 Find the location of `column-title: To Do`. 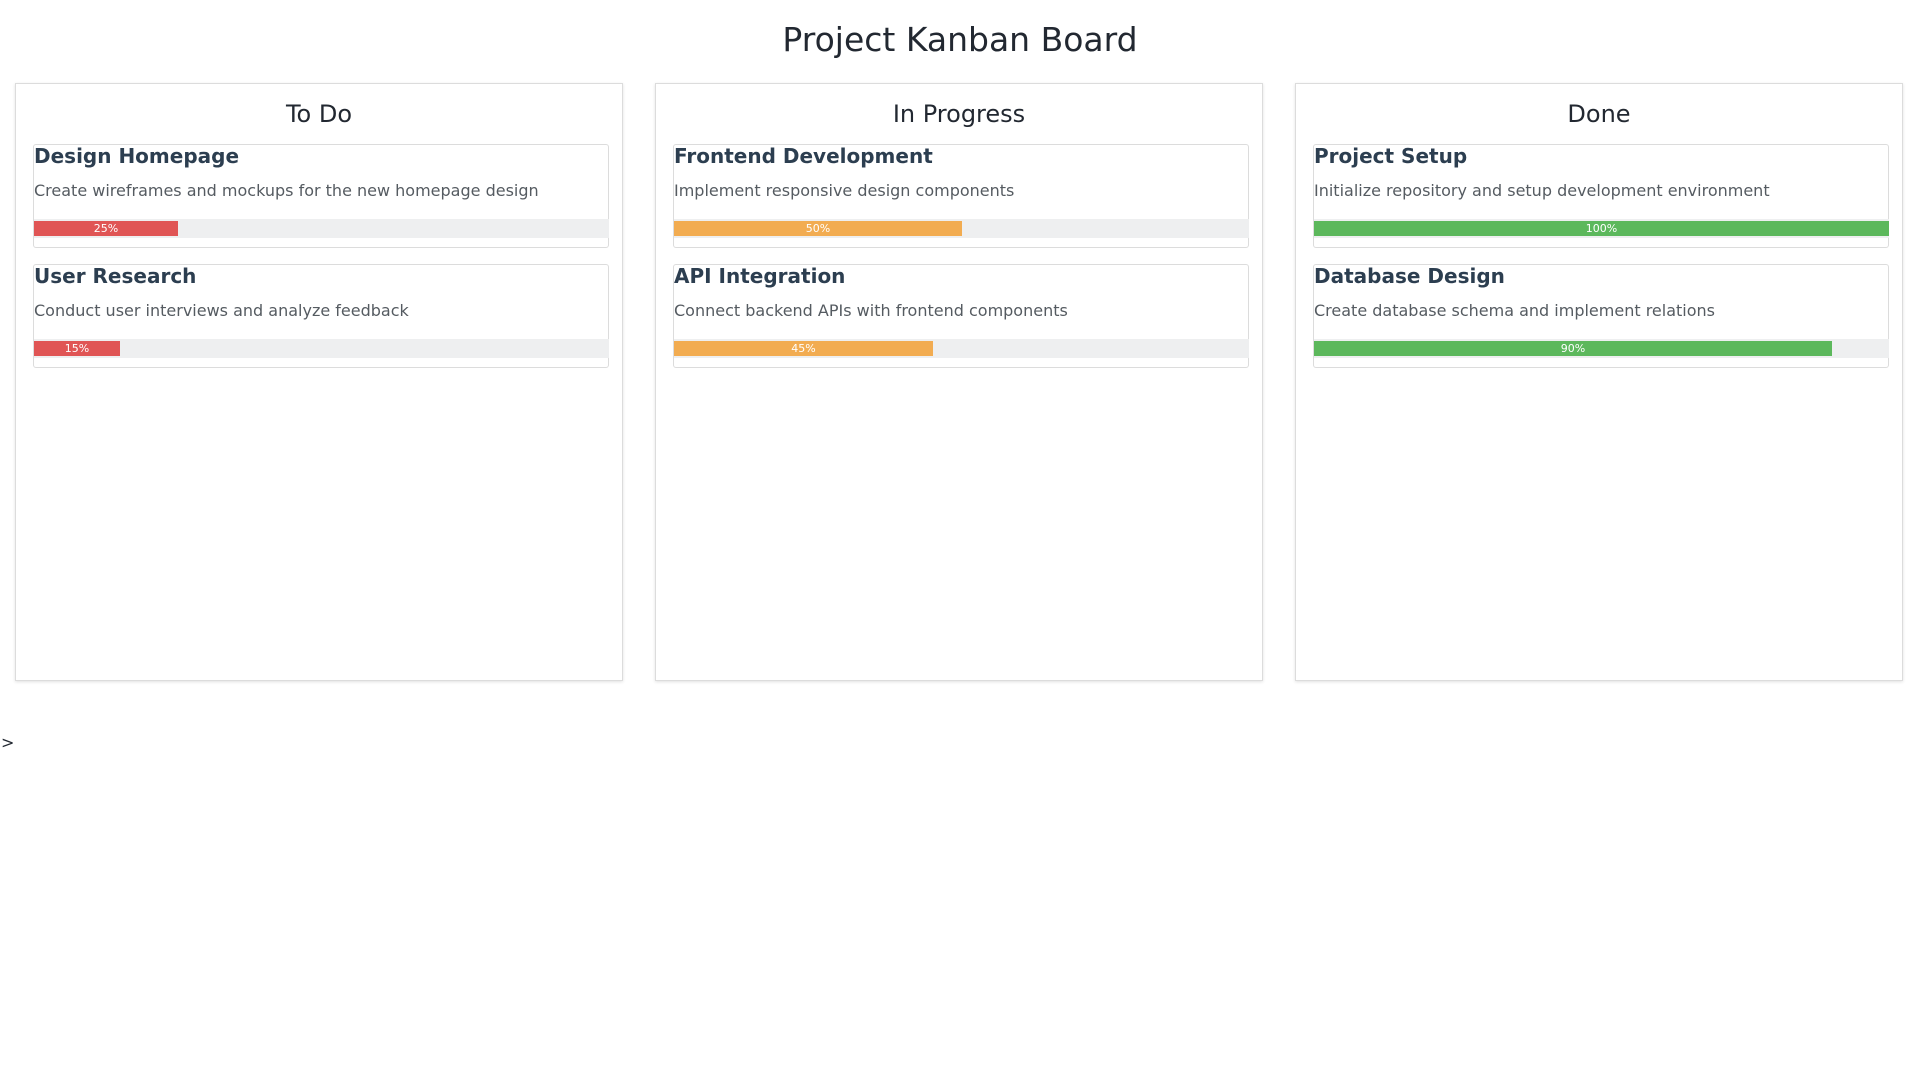

column-title: To Do is located at coordinates (319, 114).